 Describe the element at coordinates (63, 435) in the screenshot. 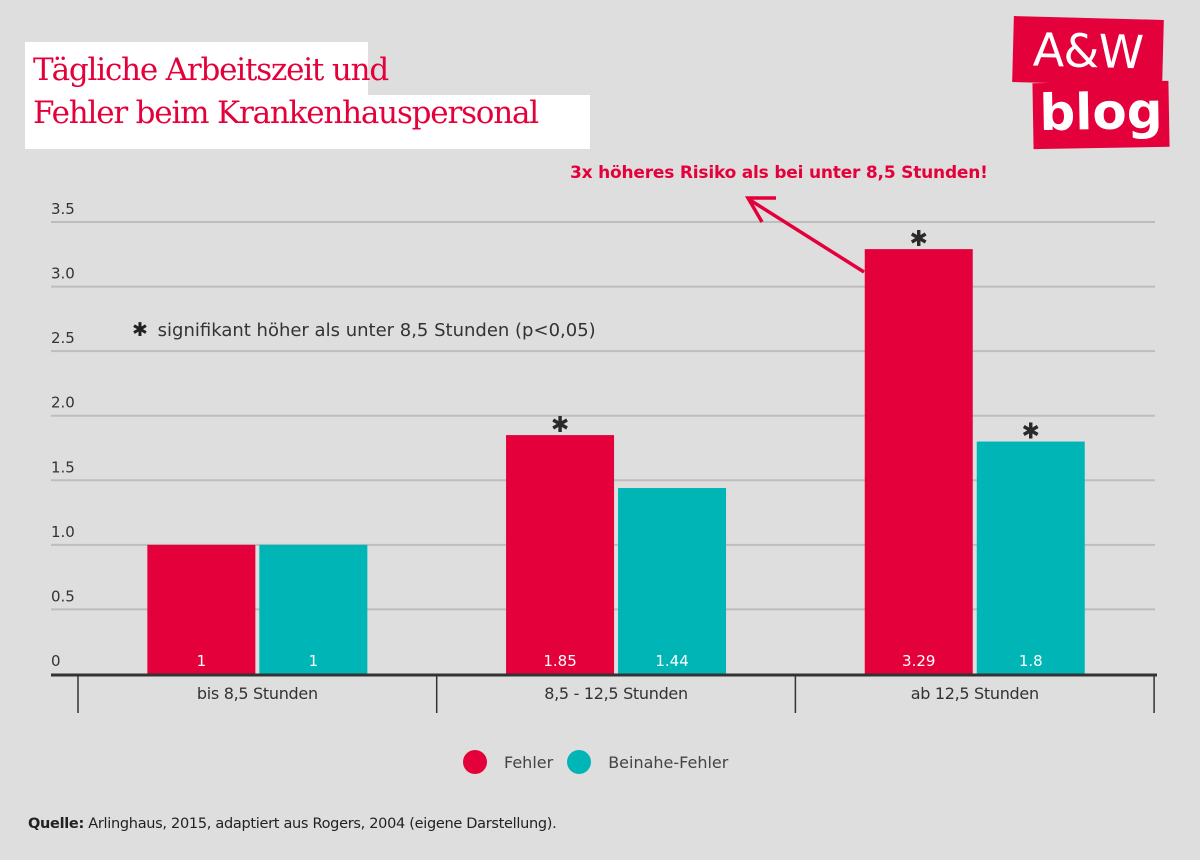

I see `y-axis-tick-labels: 0 0.5 1.0 1.5 2.0 2.5 3.0 3.5` at that location.